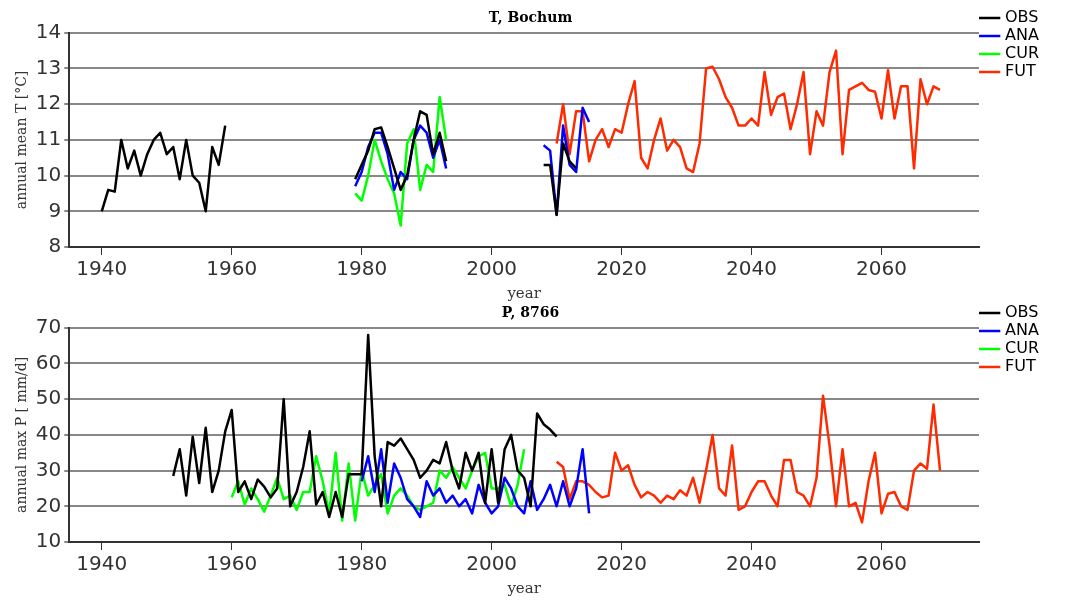  What do you see at coordinates (530, 17) in the screenshot?
I see `chart-title: T, Bochum` at bounding box center [530, 17].